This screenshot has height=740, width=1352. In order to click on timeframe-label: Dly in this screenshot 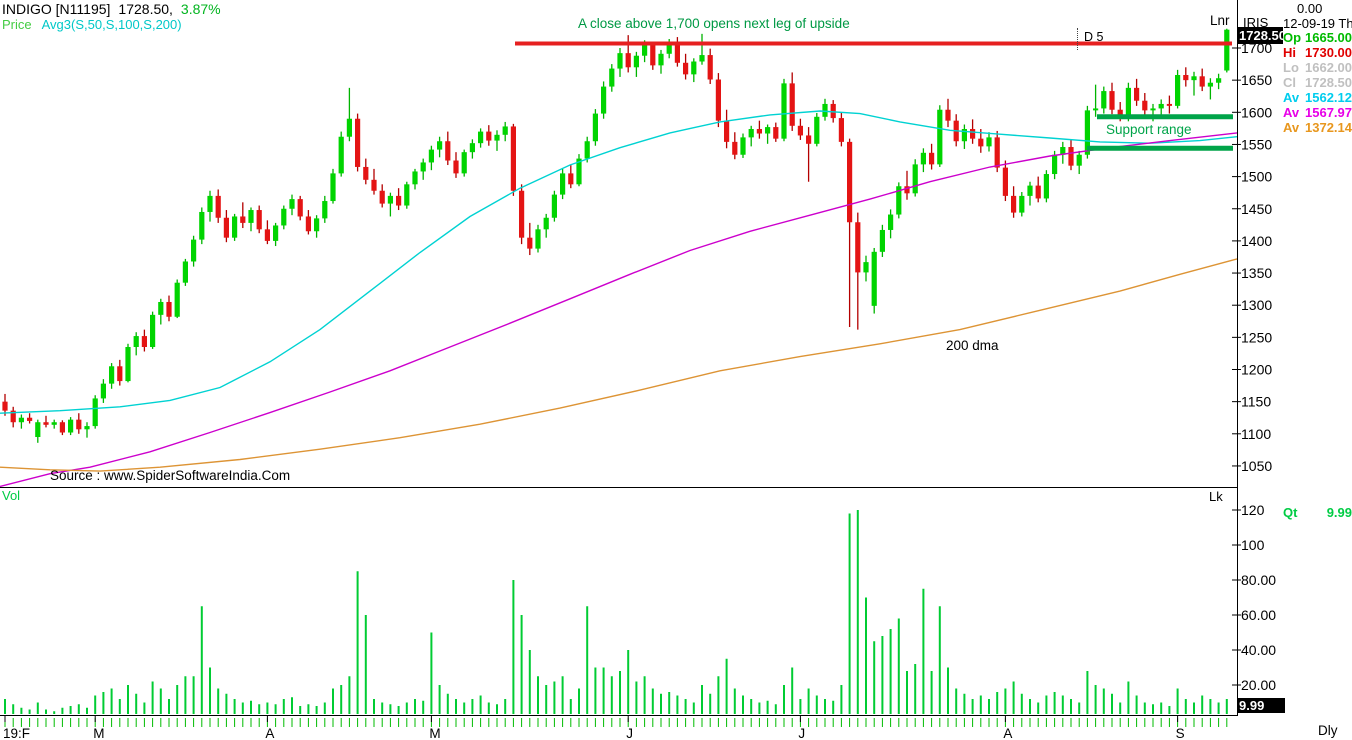, I will do `click(1328, 730)`.